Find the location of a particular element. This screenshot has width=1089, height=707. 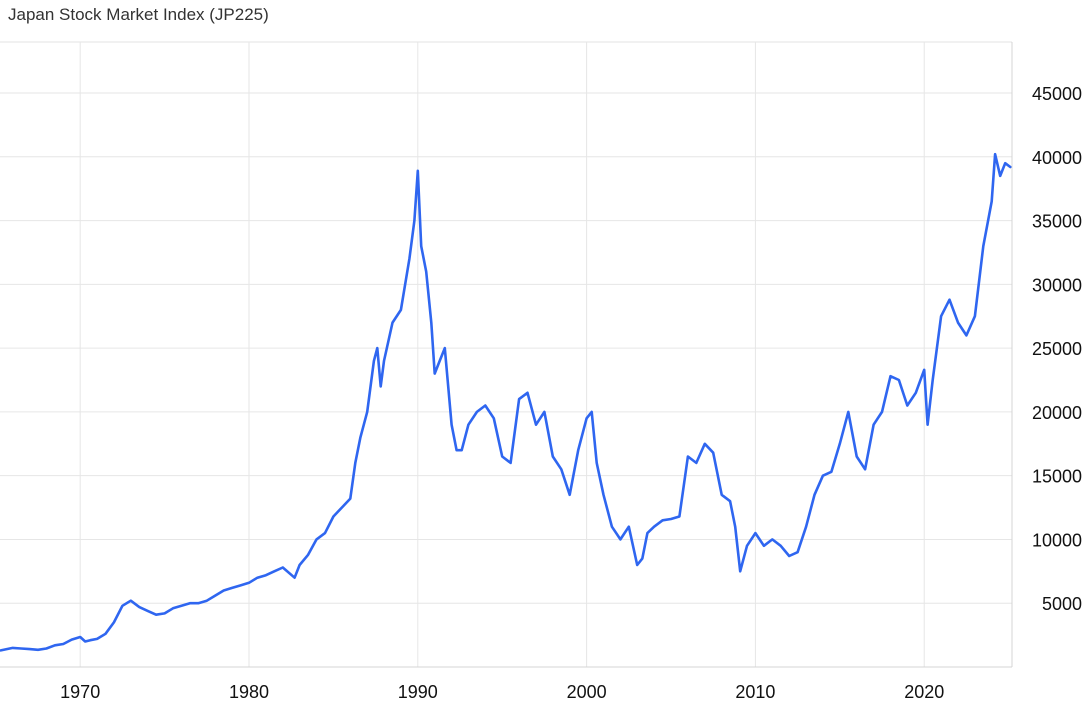

x-tick-label: 2020 is located at coordinates (924, 692).